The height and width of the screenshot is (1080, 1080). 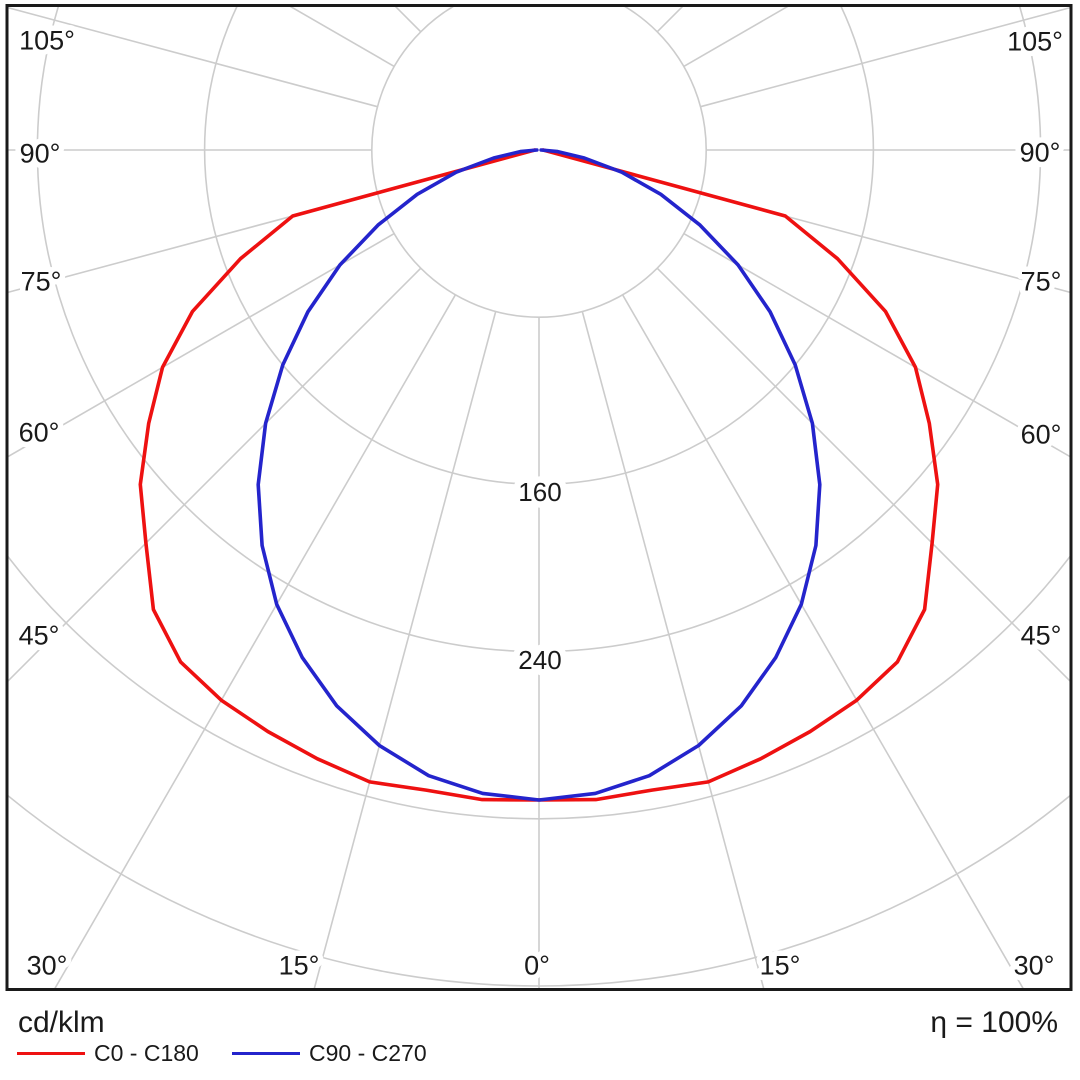 I want to click on radial-unit-label: cd/klm, so click(x=61, y=1022).